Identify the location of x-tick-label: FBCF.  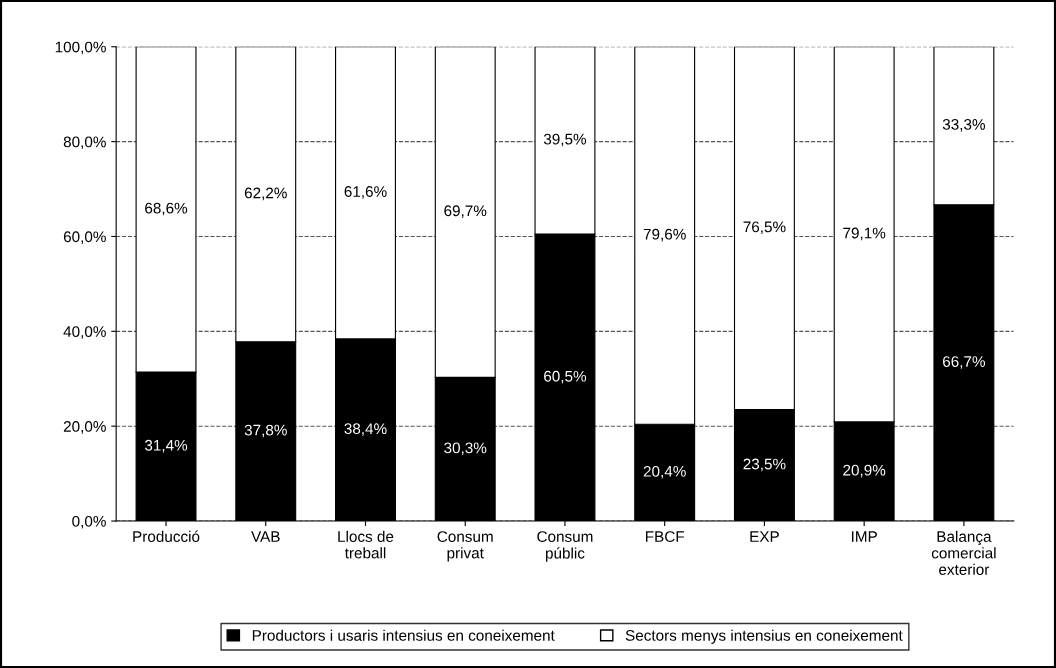
(665, 536).